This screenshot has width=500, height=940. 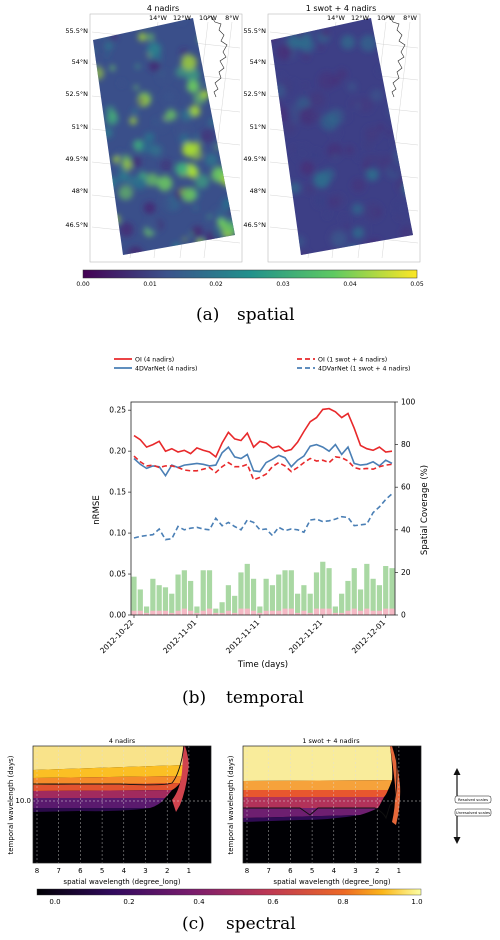 What do you see at coordinates (80, 127) in the screenshot?
I see `lat-tick-label: 51°N` at bounding box center [80, 127].